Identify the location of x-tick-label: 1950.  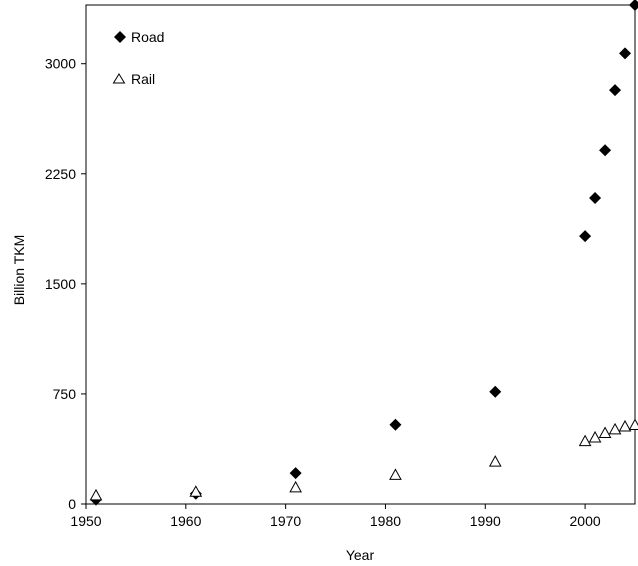
(85, 521).